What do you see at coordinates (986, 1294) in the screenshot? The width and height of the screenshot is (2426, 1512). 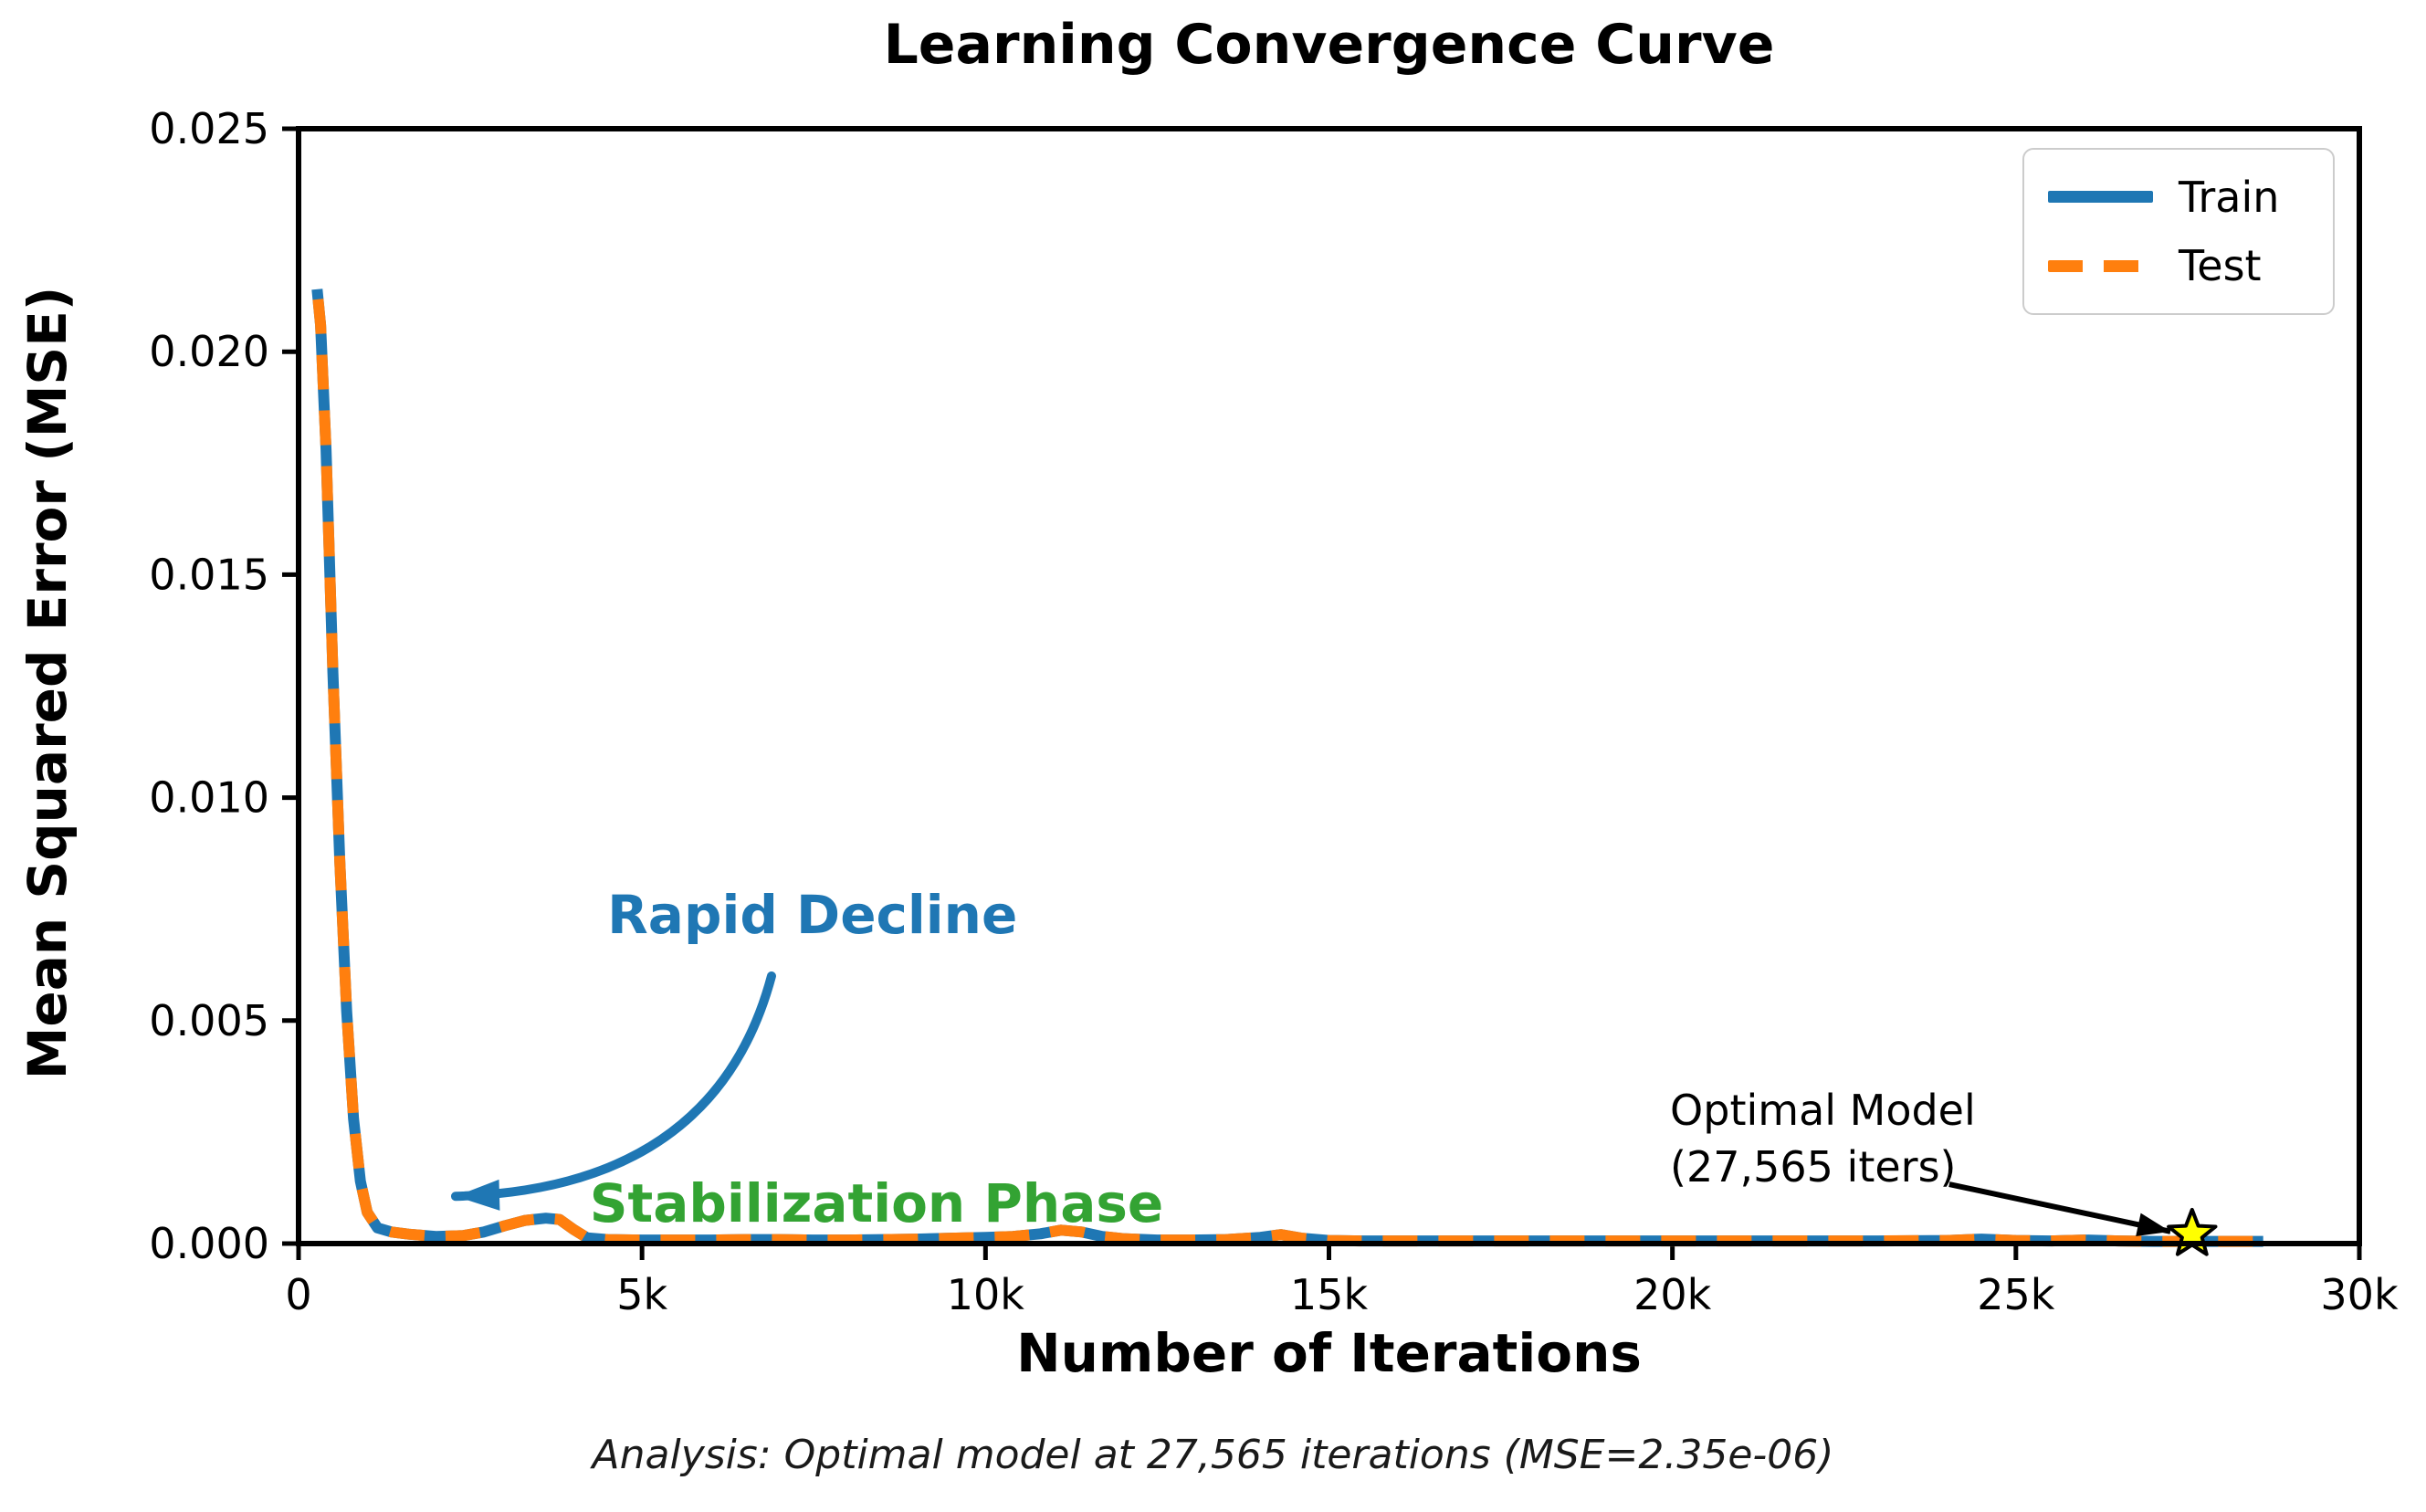 I see `x-tick-label: 10k` at bounding box center [986, 1294].